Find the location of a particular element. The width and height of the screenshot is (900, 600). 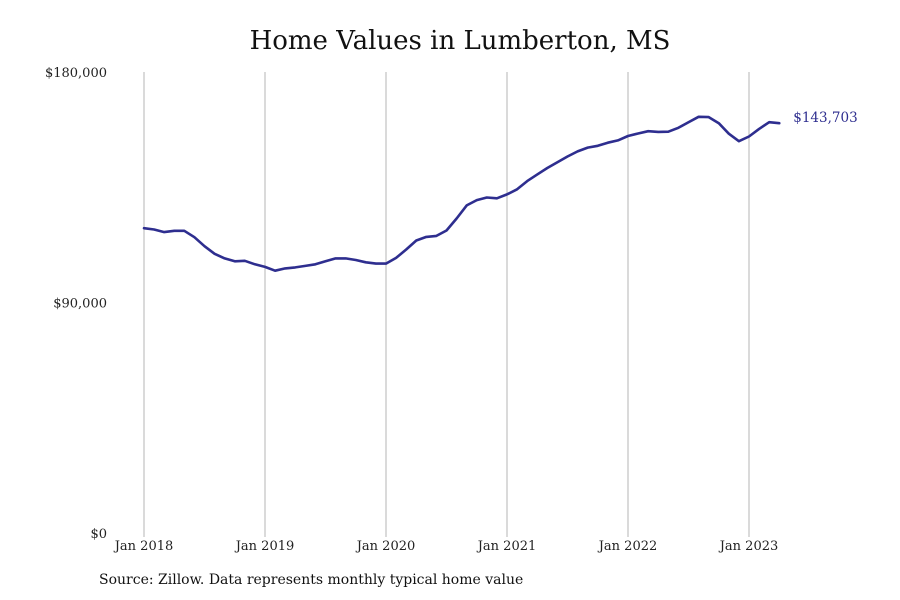

end-value-label: $143,703 is located at coordinates (825, 118).